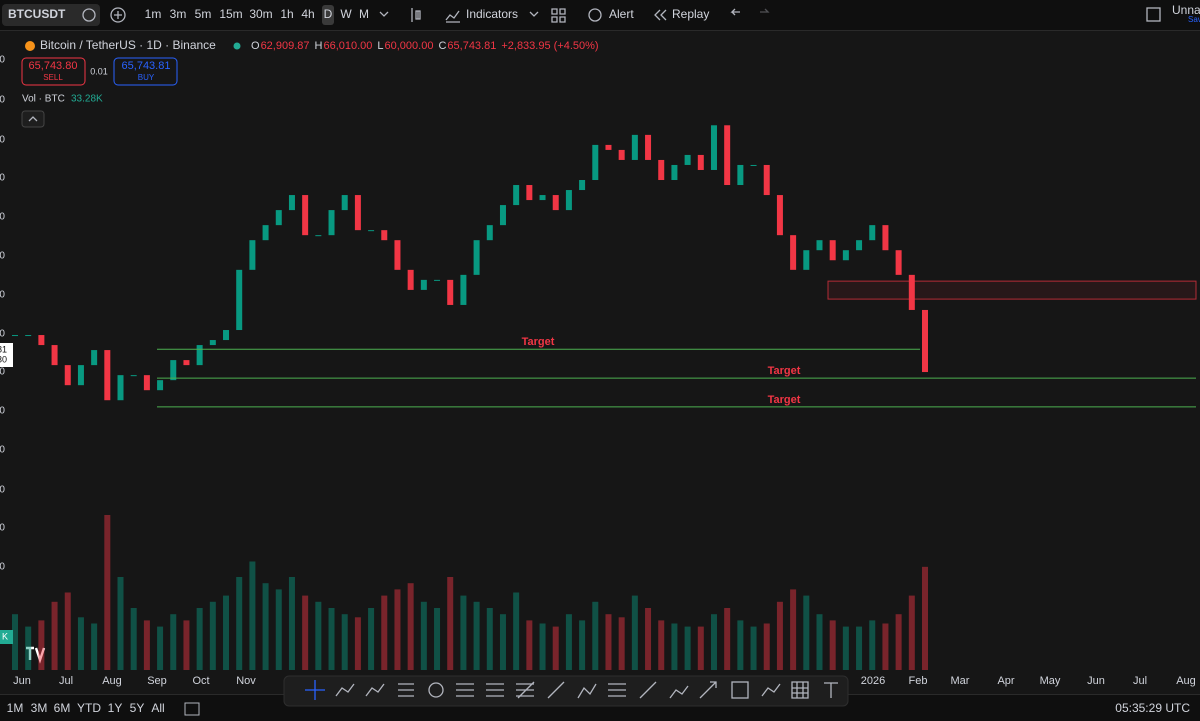  I want to click on x-tick-label: Aug, so click(1186, 681).